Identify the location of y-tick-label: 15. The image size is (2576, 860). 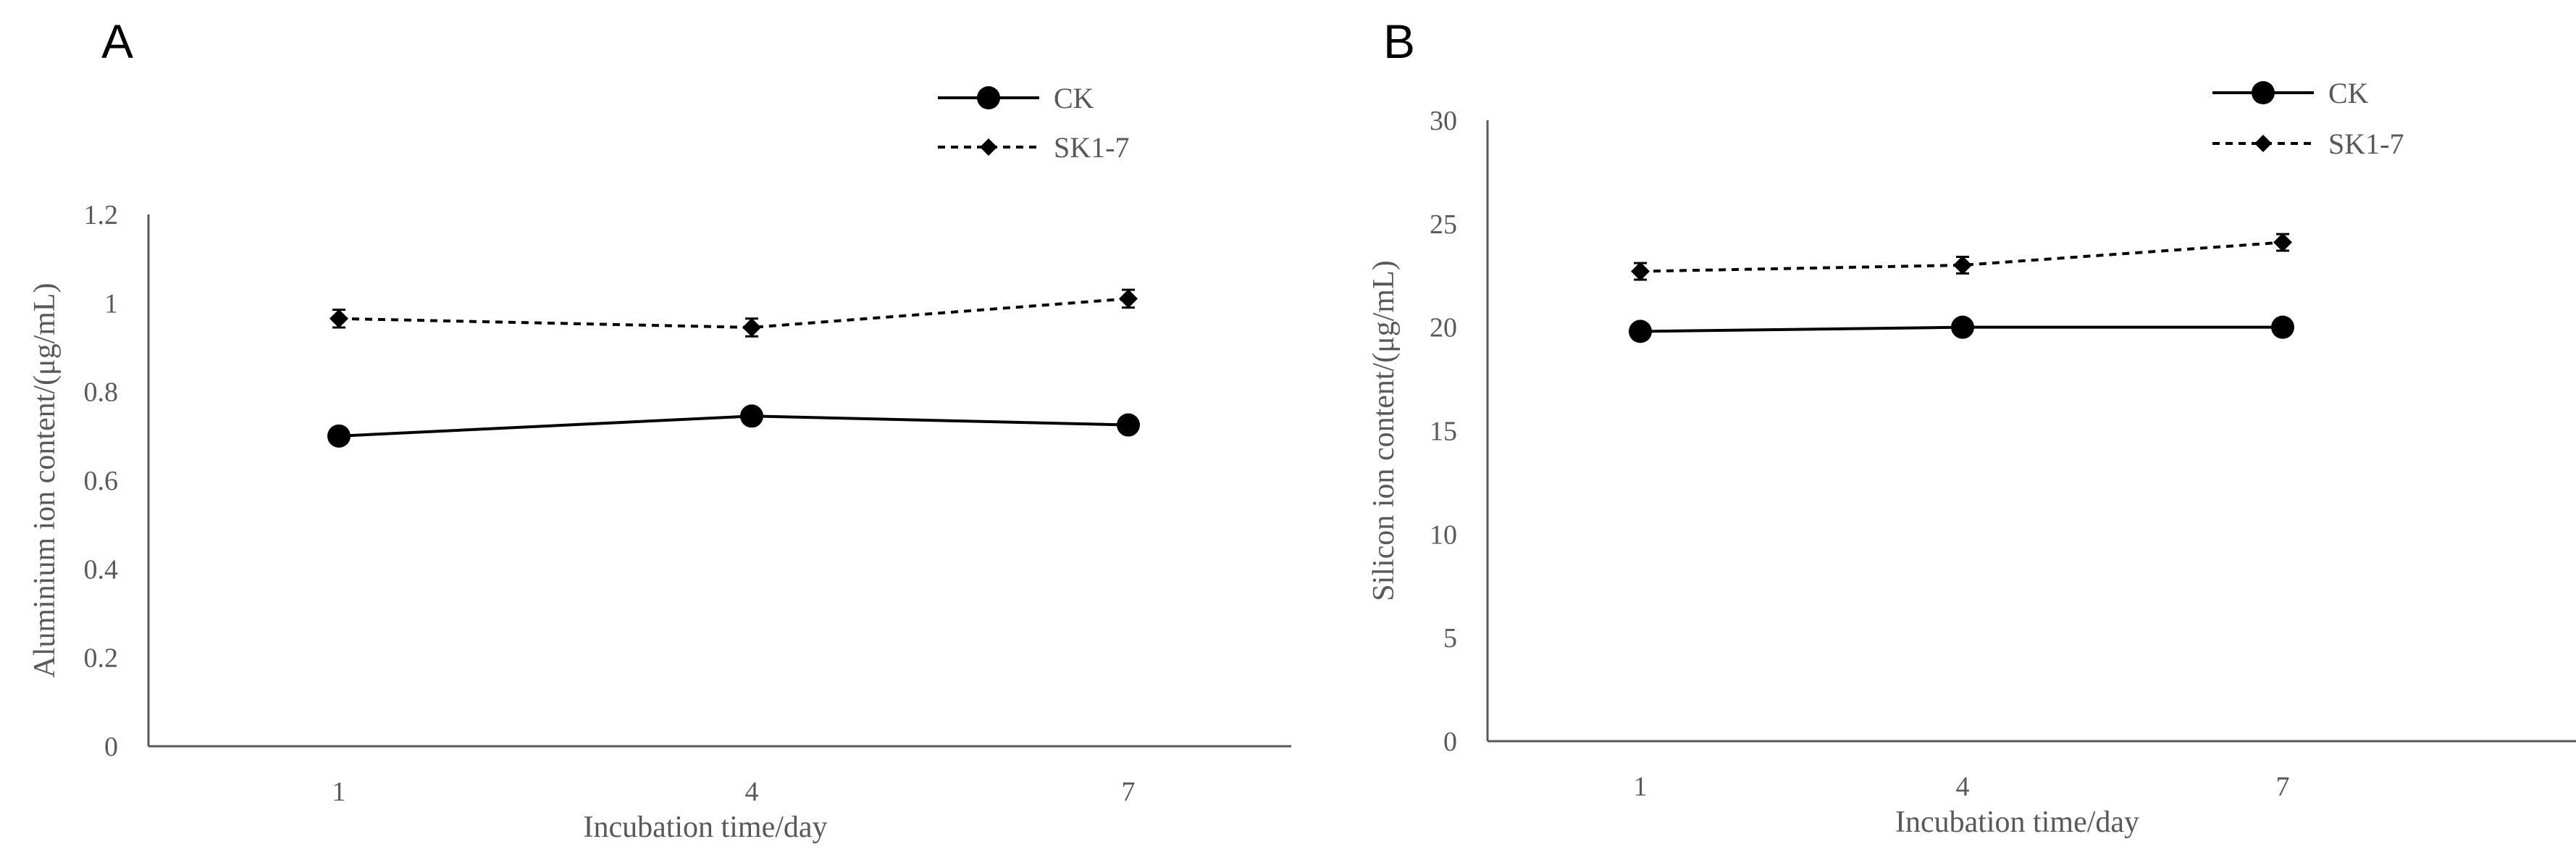
(1443, 432).